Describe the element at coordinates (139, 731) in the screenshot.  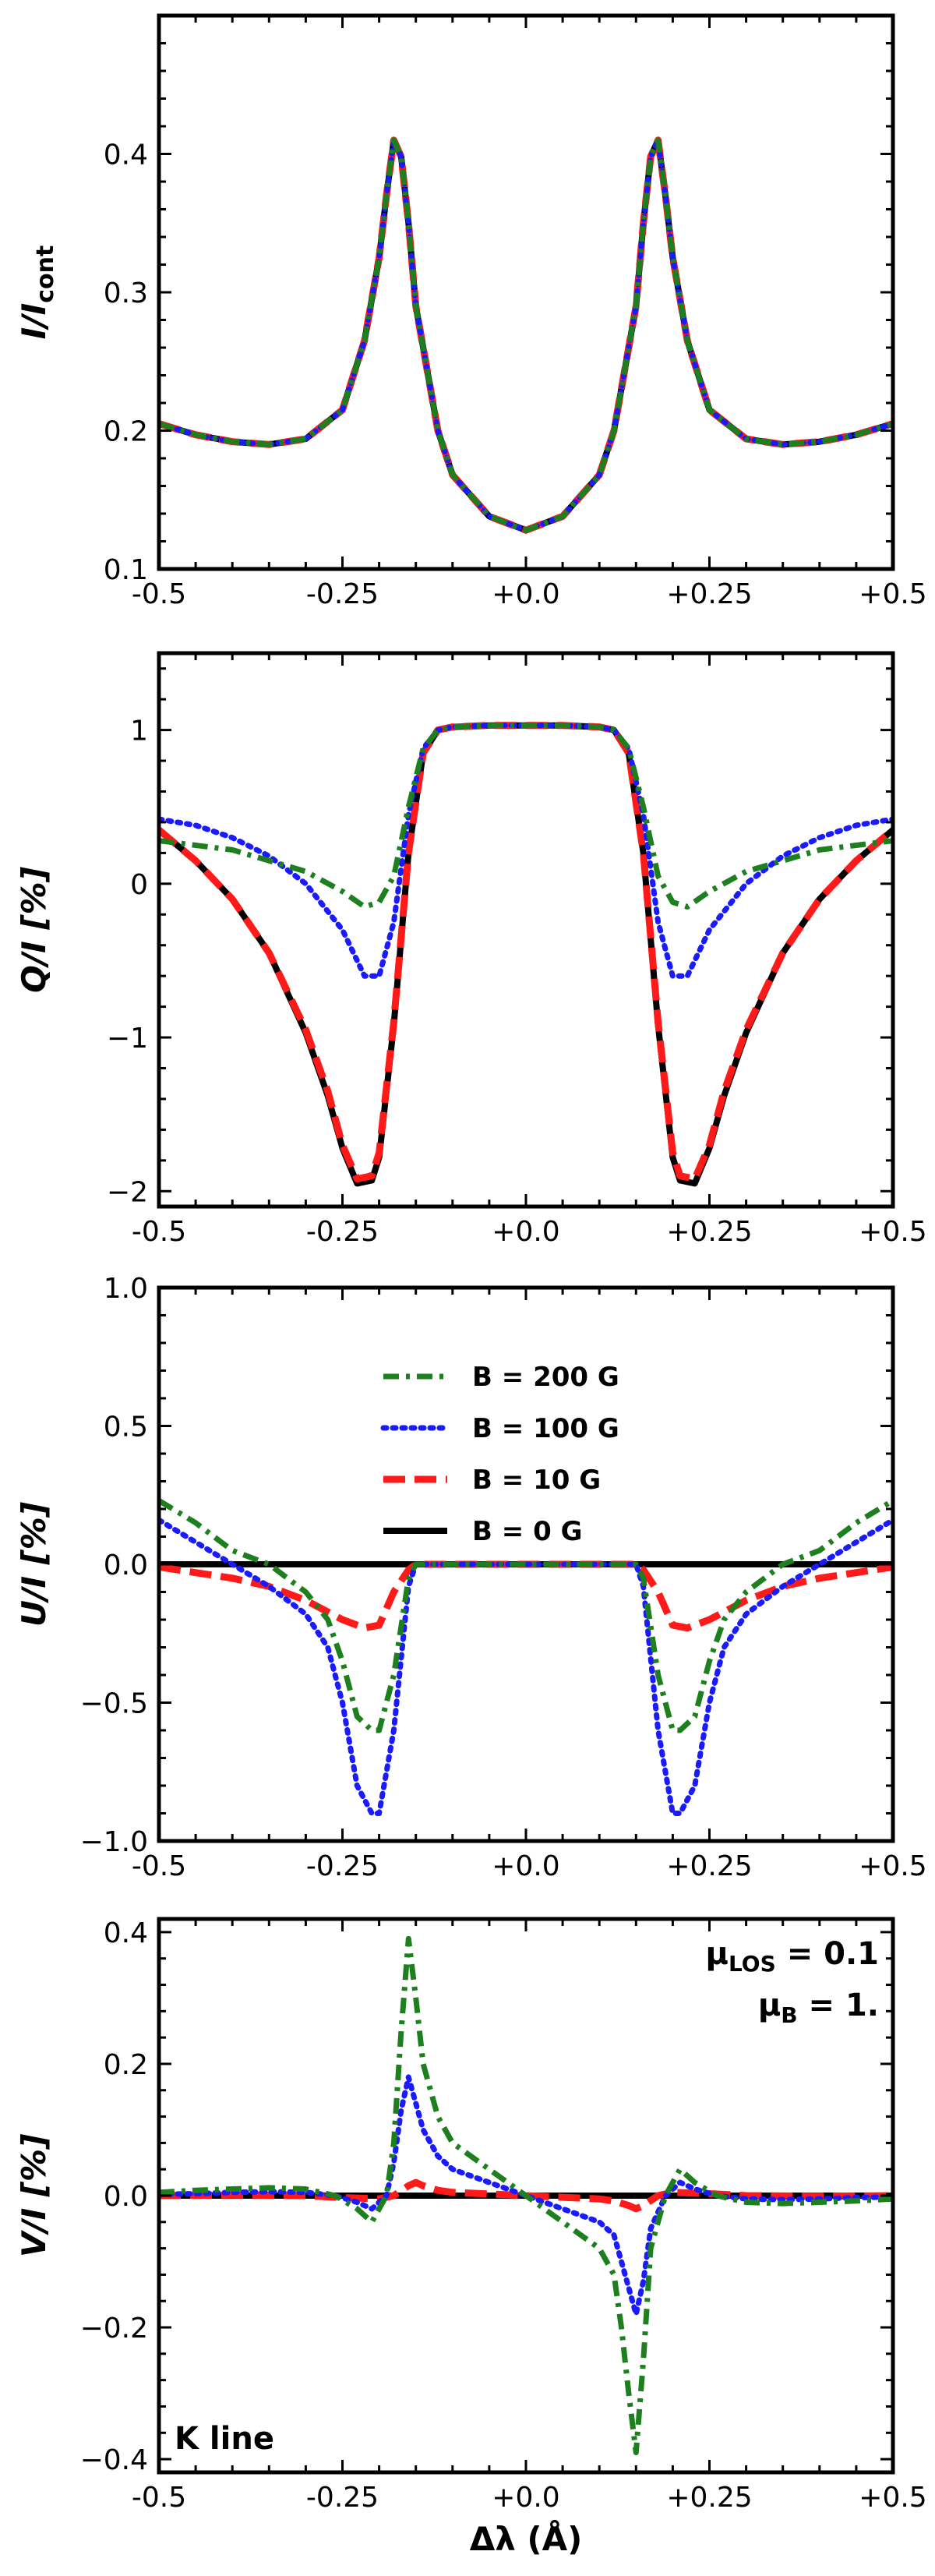
I see `y-tick-label: 1` at that location.